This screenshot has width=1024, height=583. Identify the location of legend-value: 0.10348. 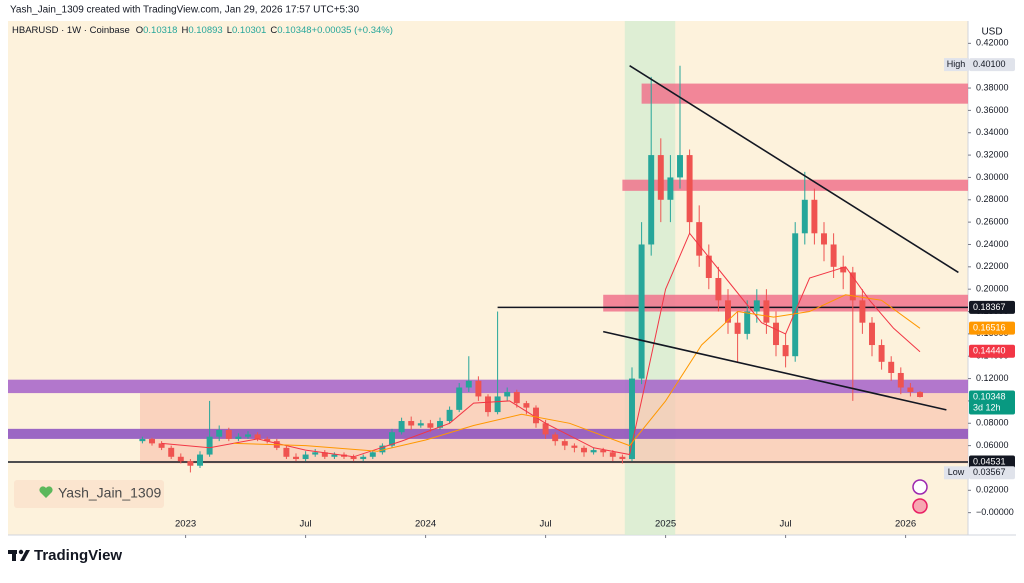
(294, 30).